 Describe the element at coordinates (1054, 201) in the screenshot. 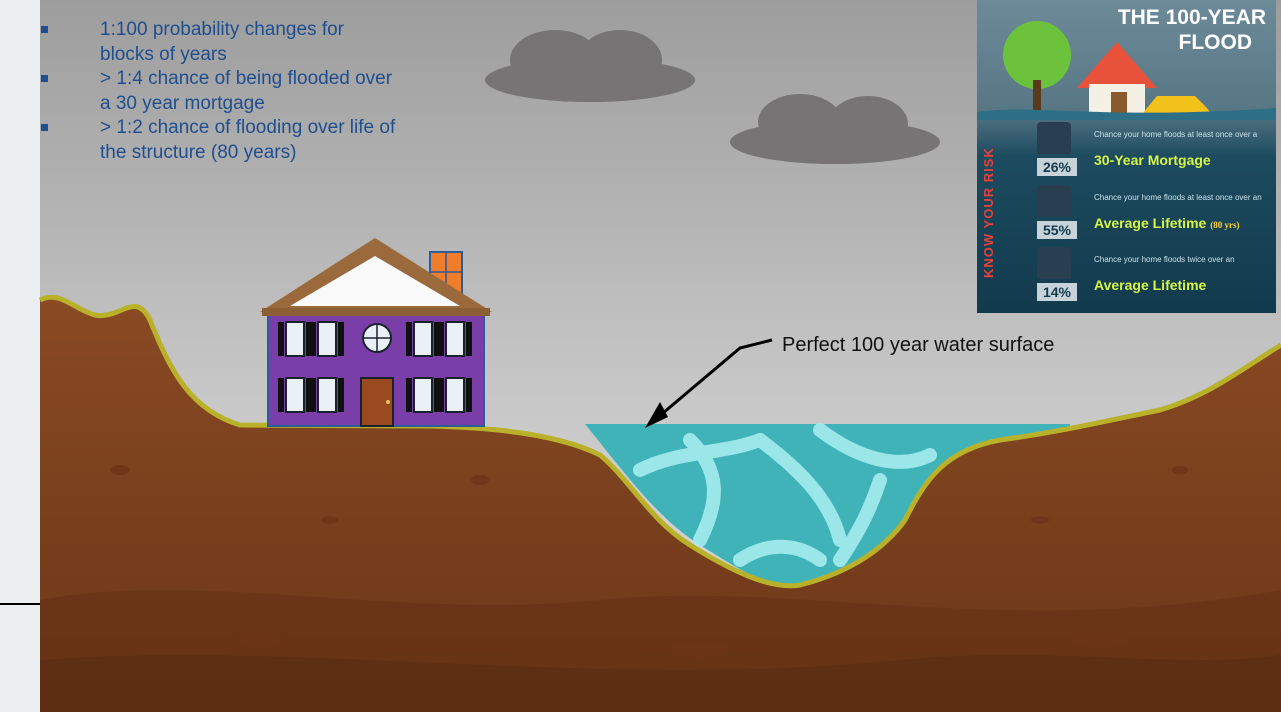

I see `family-icon` at that location.